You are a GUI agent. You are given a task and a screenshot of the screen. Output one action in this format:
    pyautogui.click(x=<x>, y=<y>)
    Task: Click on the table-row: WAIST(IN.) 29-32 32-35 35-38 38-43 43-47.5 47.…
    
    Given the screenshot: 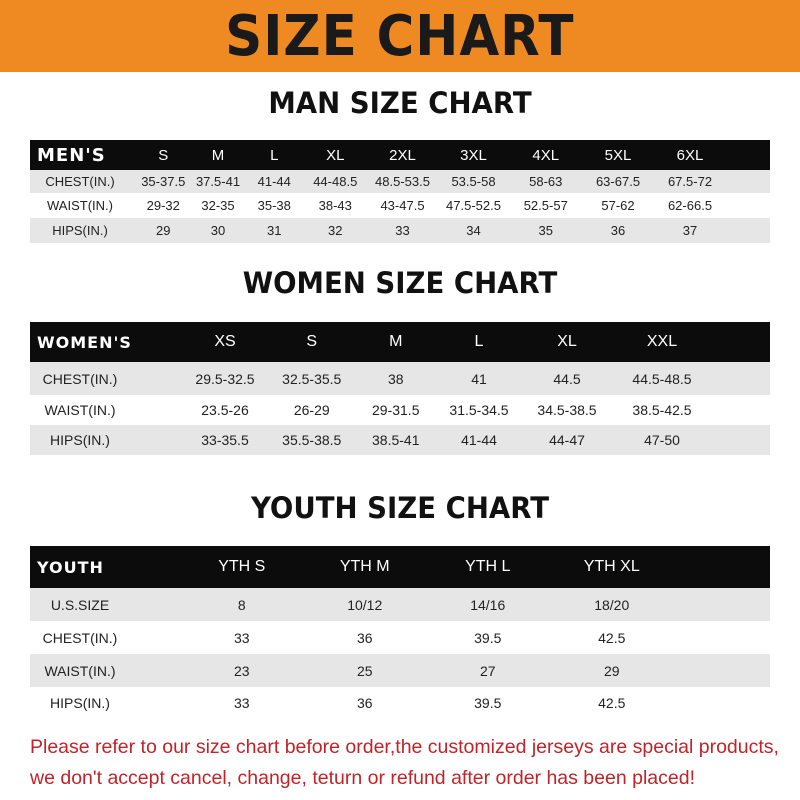 What is the action you would take?
    pyautogui.click(x=400, y=205)
    